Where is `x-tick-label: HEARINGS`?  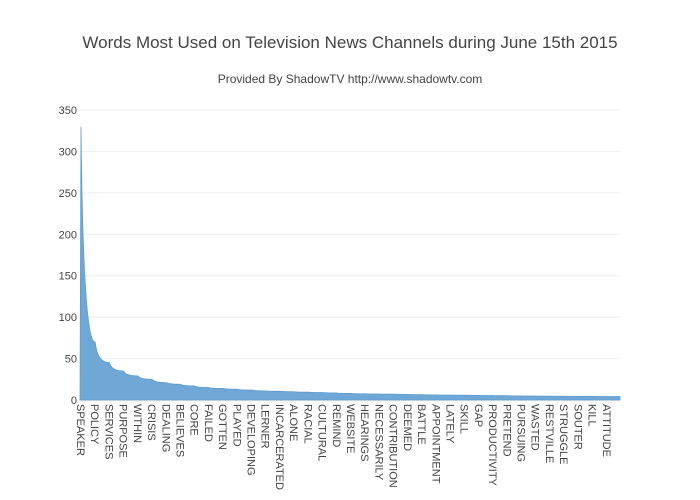
x-tick-label: HEARINGS is located at coordinates (364, 432).